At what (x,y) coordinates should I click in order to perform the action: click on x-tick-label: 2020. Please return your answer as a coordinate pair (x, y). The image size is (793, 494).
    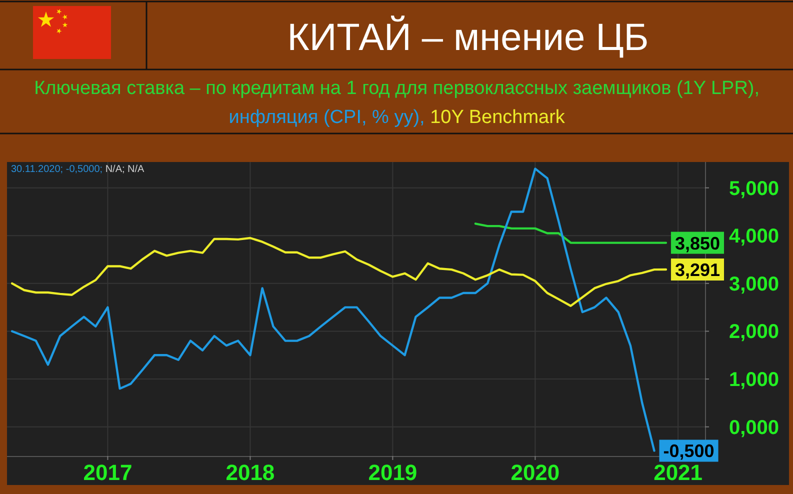
    Looking at the image, I should click on (535, 472).